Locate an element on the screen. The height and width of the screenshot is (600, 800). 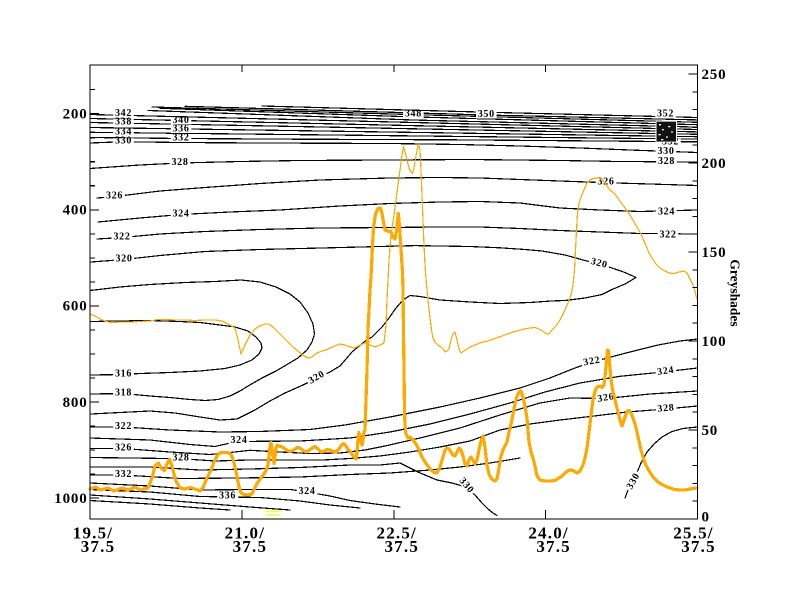
svg-text: 350 is located at coordinates (486, 114).